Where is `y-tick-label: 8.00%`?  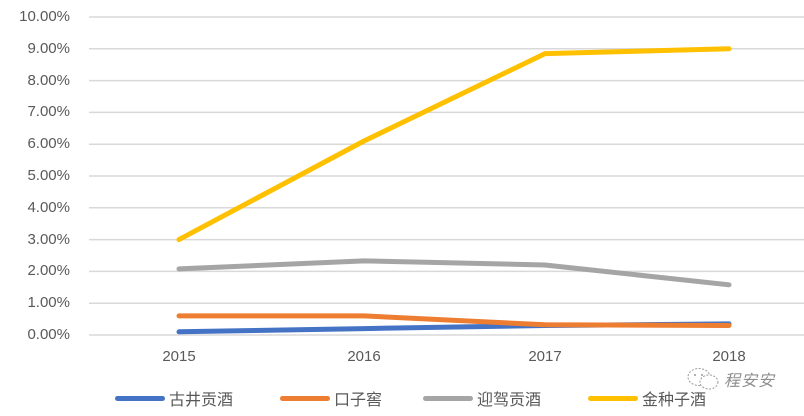 y-tick-label: 8.00% is located at coordinates (48, 80).